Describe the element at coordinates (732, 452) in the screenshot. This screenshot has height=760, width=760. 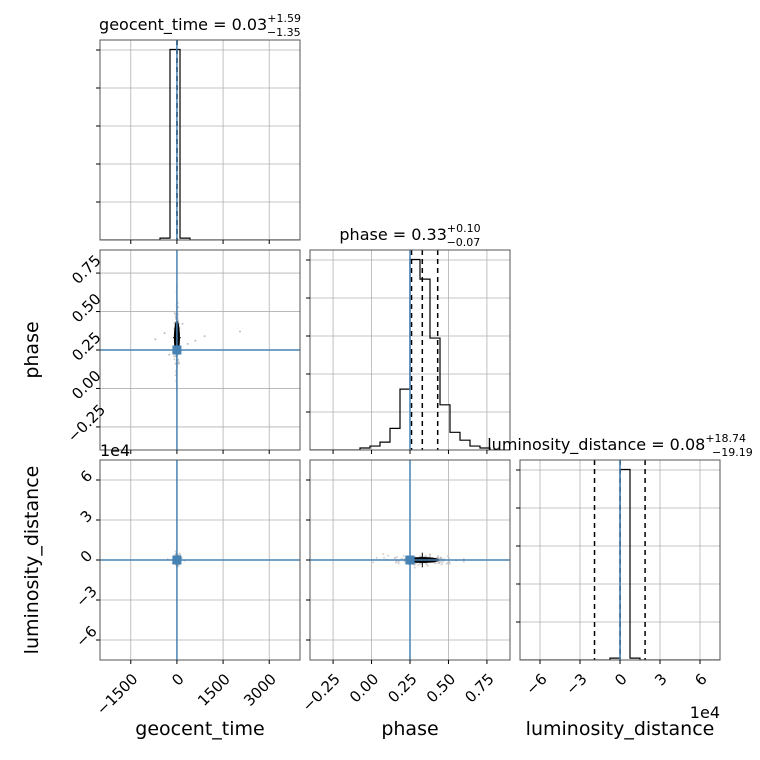
I see `title-lower-error: −19.19` at that location.